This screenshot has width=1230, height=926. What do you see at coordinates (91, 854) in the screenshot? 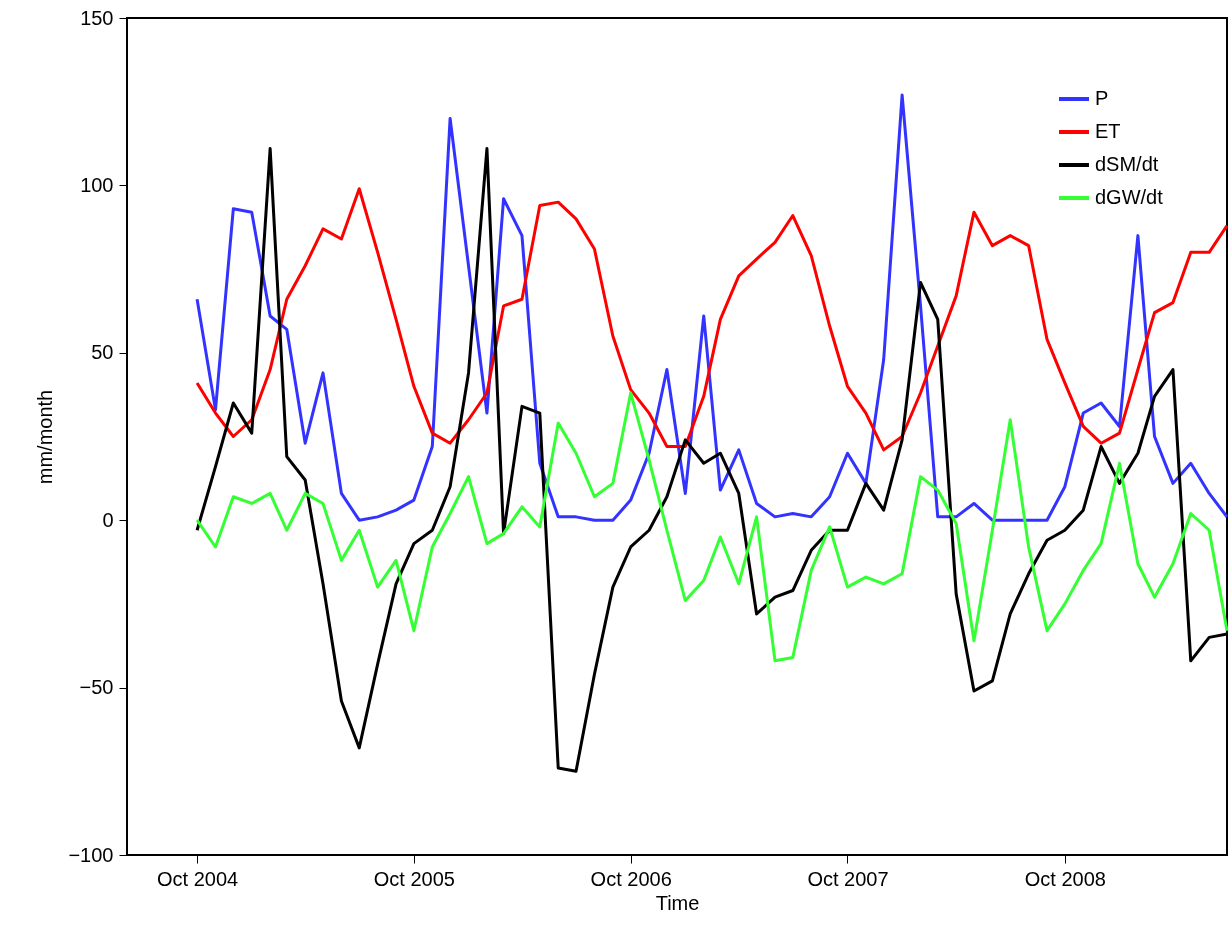
I see `y-tick-label: −100` at bounding box center [91, 854].